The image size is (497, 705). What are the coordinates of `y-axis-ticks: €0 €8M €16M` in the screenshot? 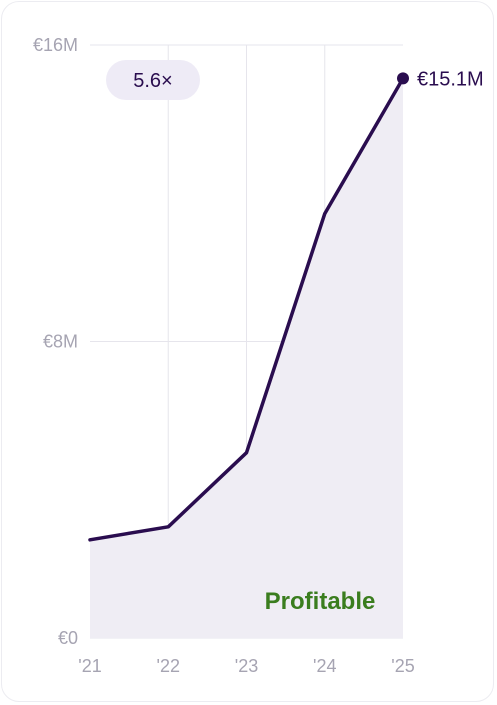 It's located at (55, 341).